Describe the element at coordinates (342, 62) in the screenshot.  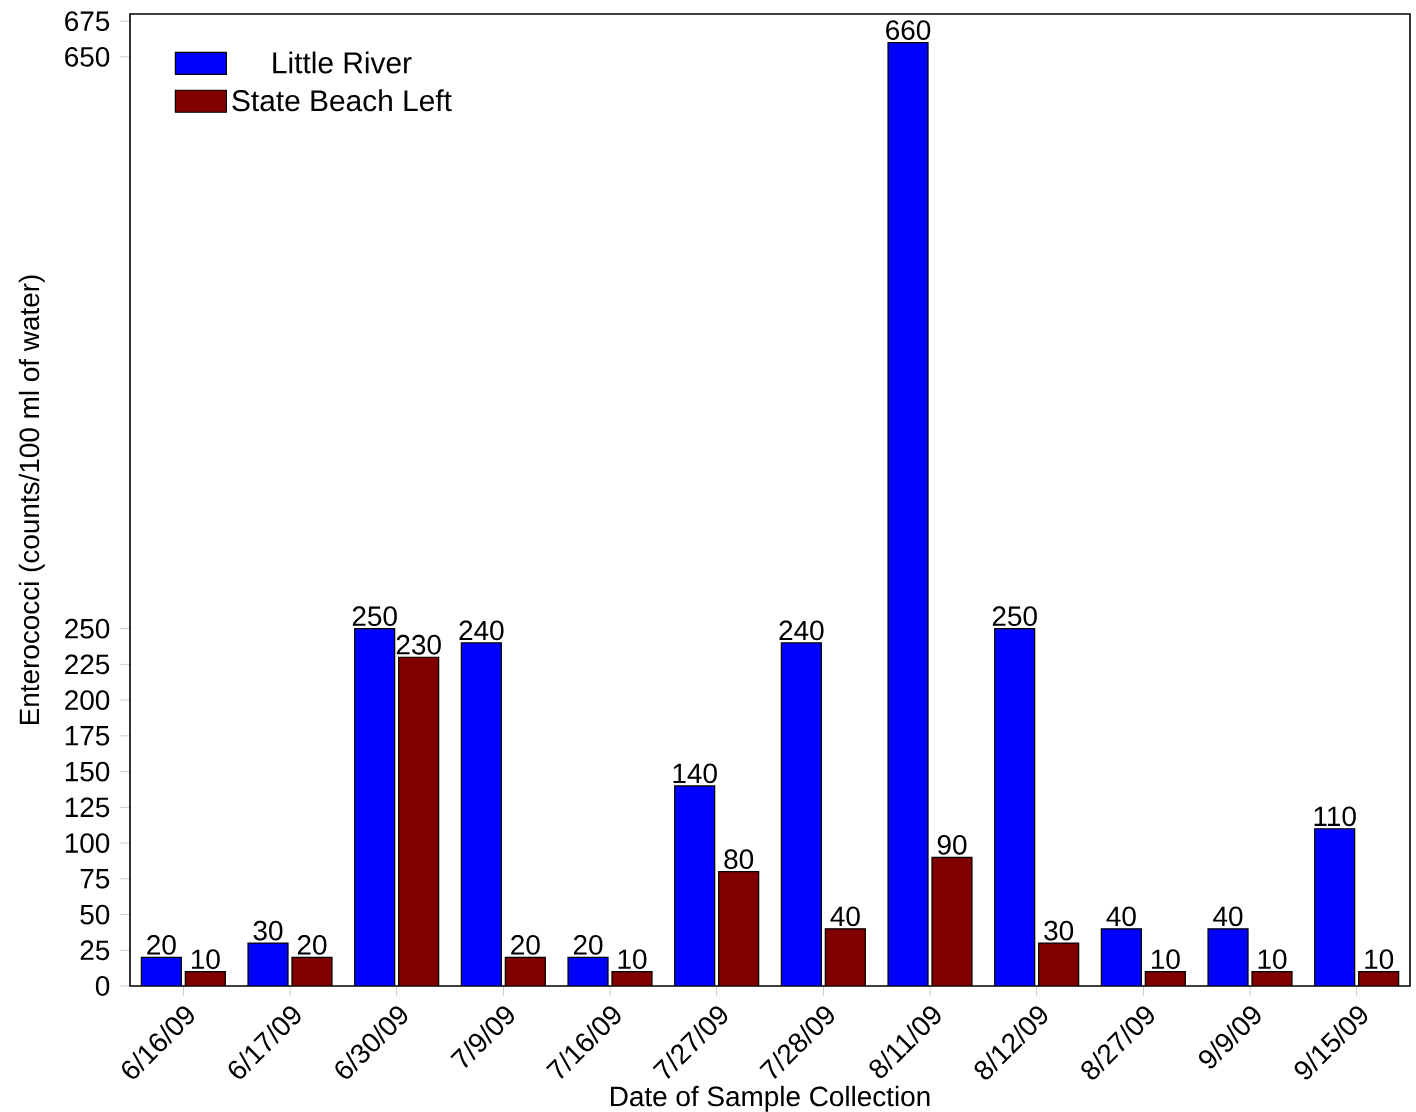
I see `legend-label: Little River` at that location.